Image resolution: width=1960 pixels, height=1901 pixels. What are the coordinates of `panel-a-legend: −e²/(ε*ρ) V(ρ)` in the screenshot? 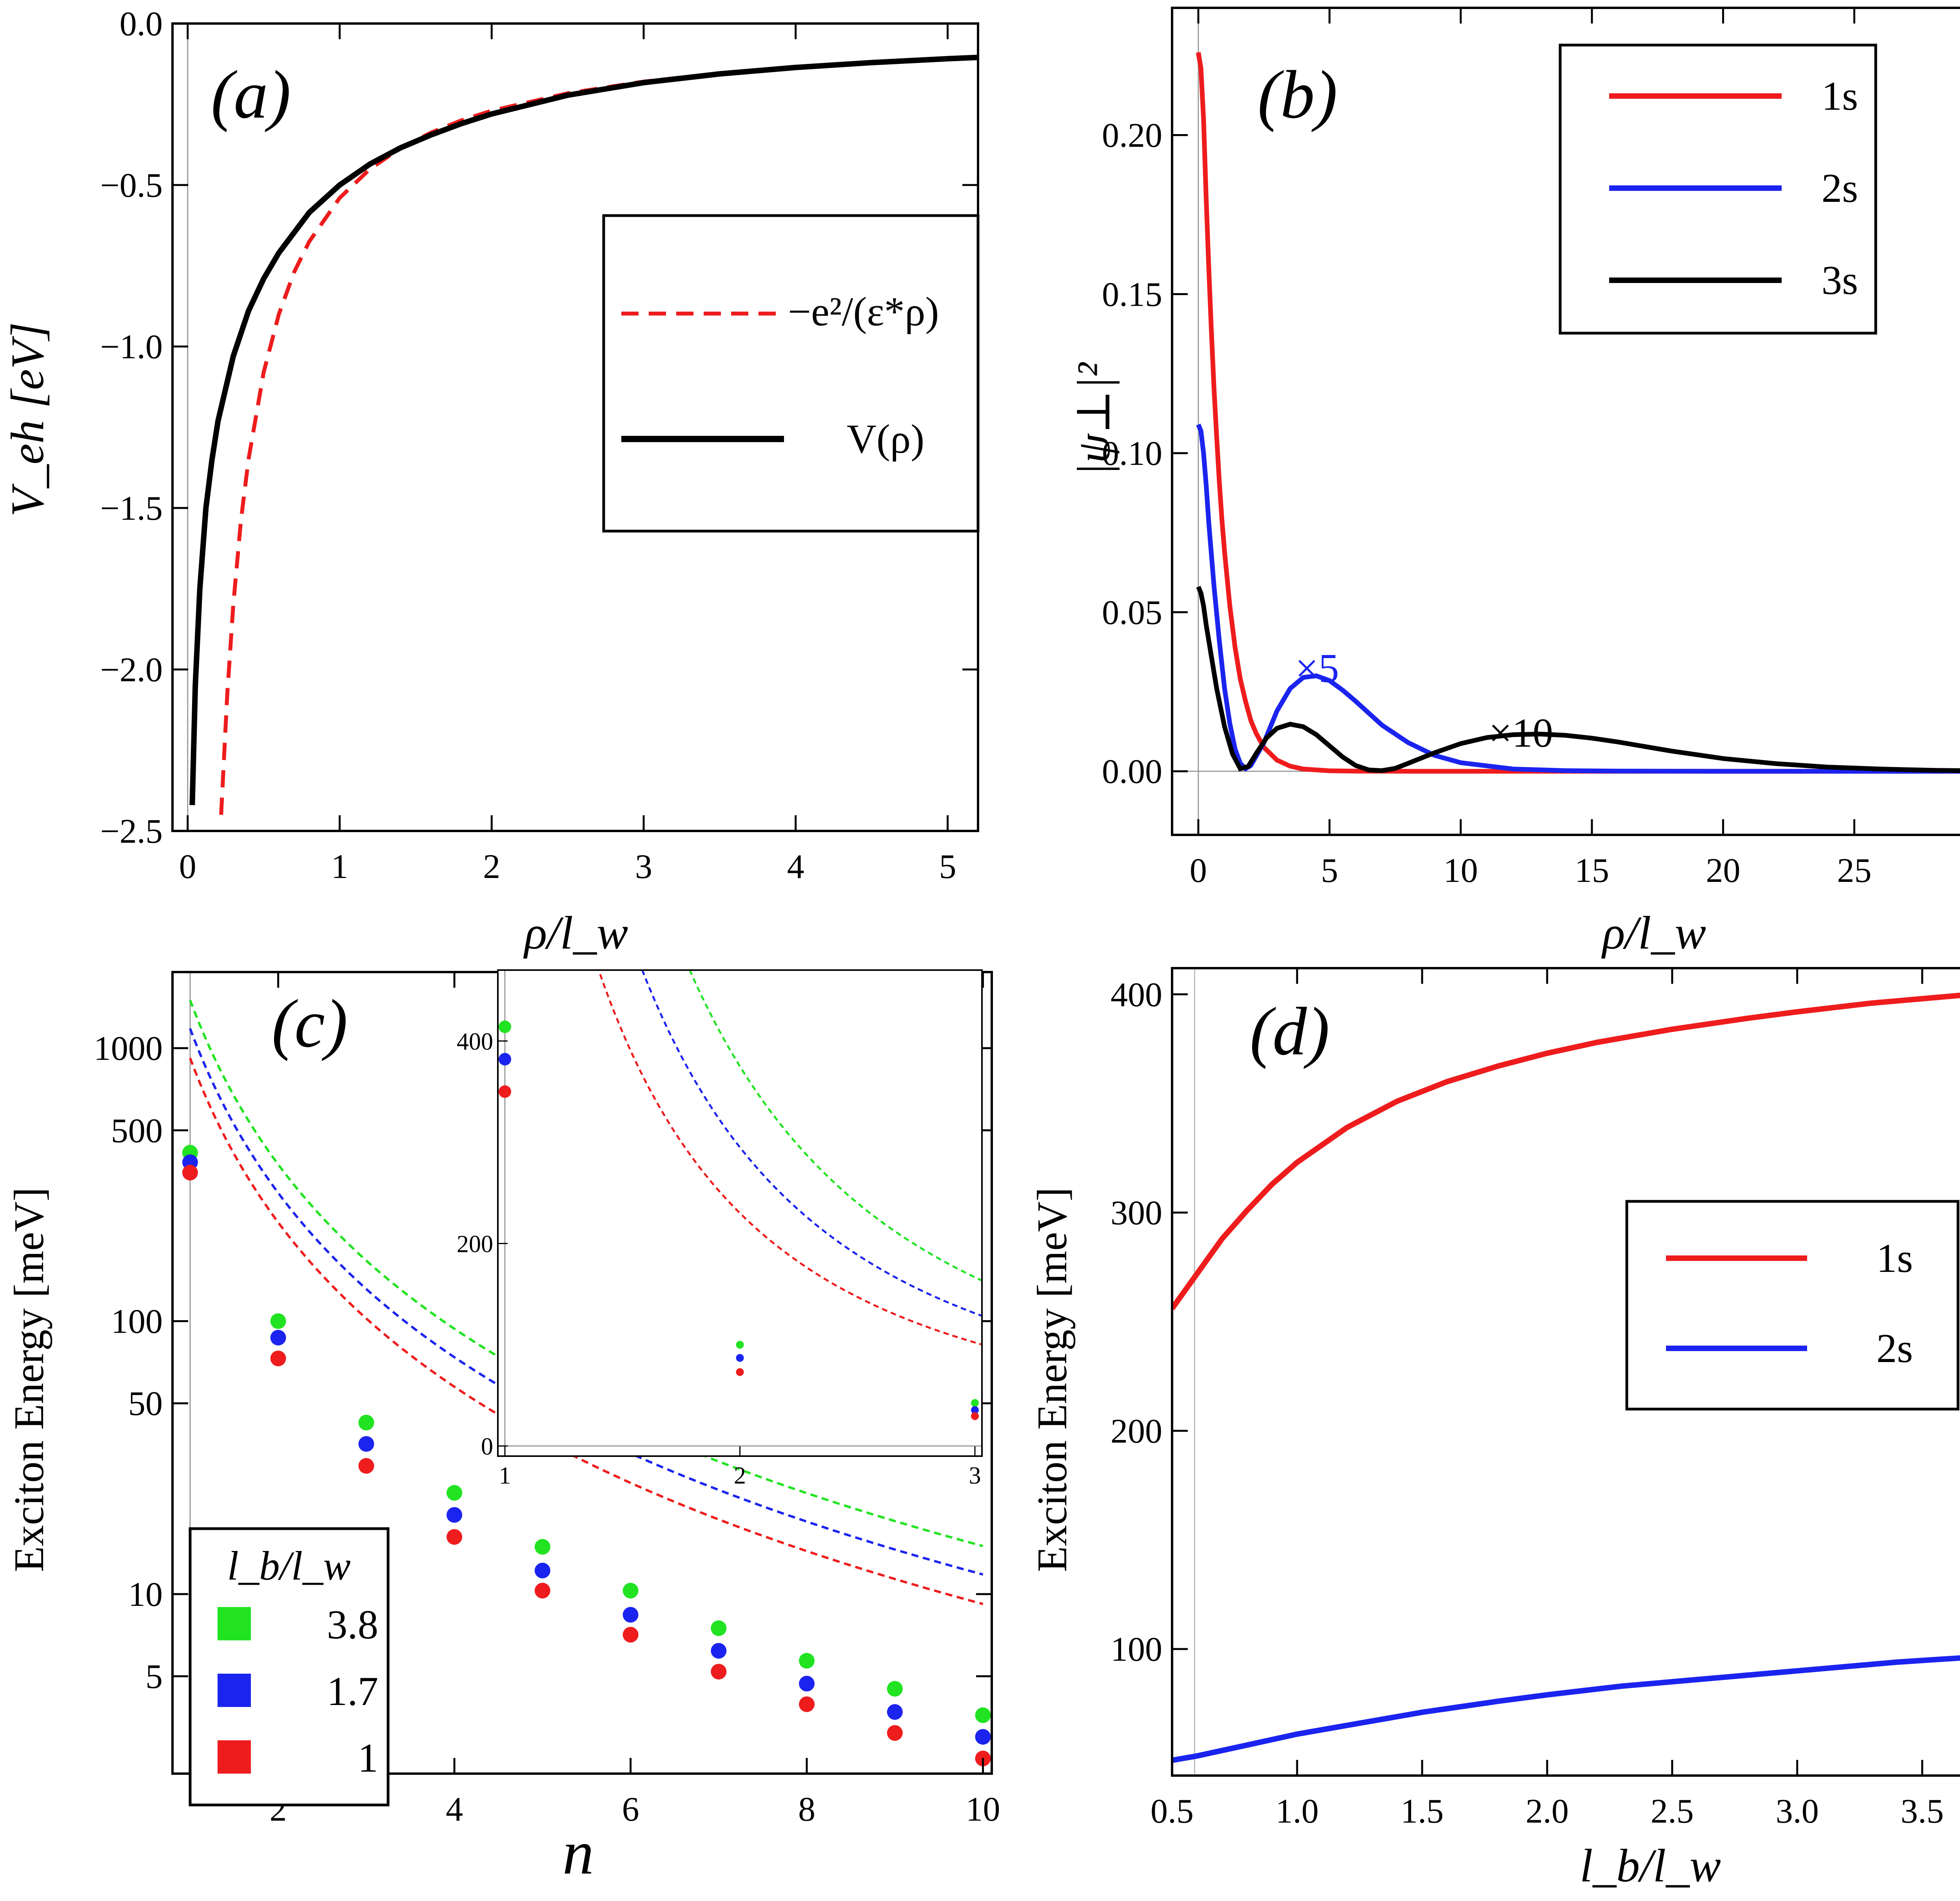 It's located at (791, 373).